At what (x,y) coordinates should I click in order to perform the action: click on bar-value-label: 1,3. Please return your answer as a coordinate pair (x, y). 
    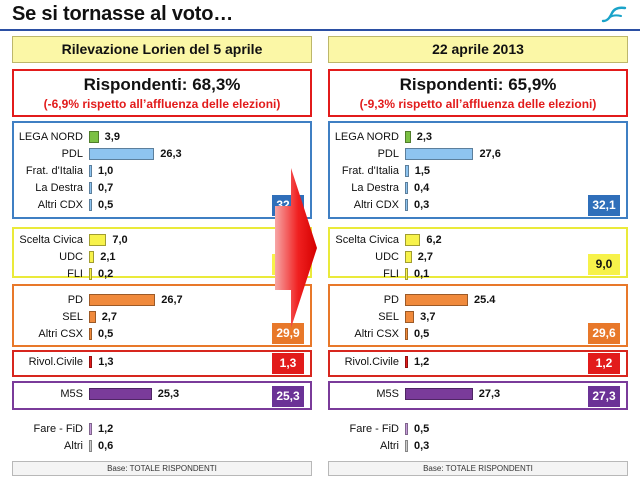
    Looking at the image, I should click on (106, 362).